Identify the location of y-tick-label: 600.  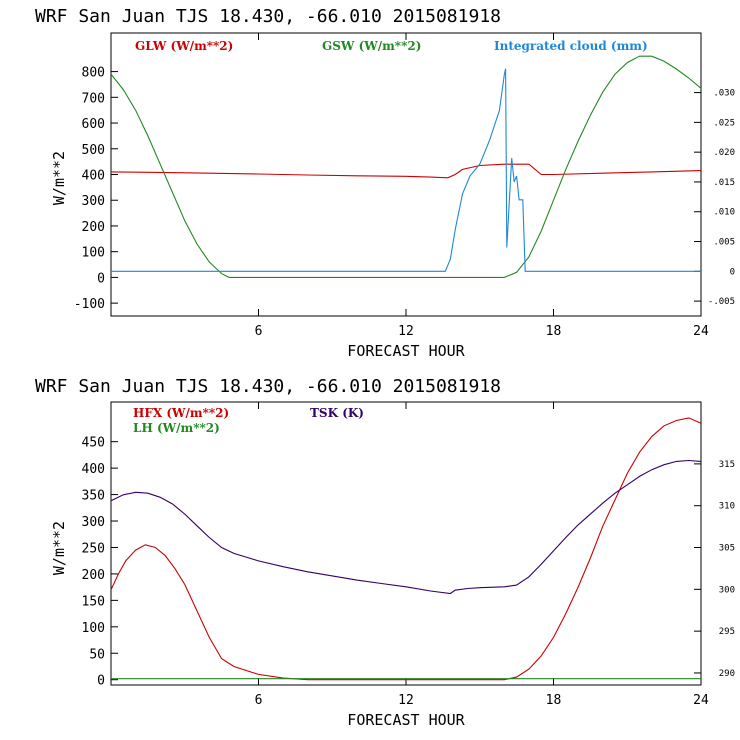
(93, 124).